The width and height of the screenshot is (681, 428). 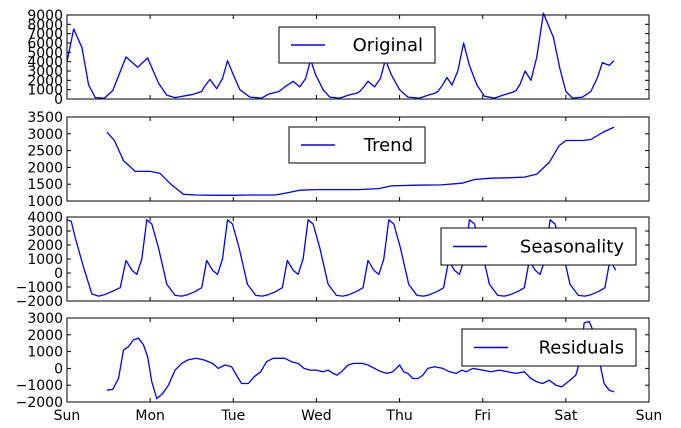 I want to click on legend-residuals: Residuals, so click(x=549, y=347).